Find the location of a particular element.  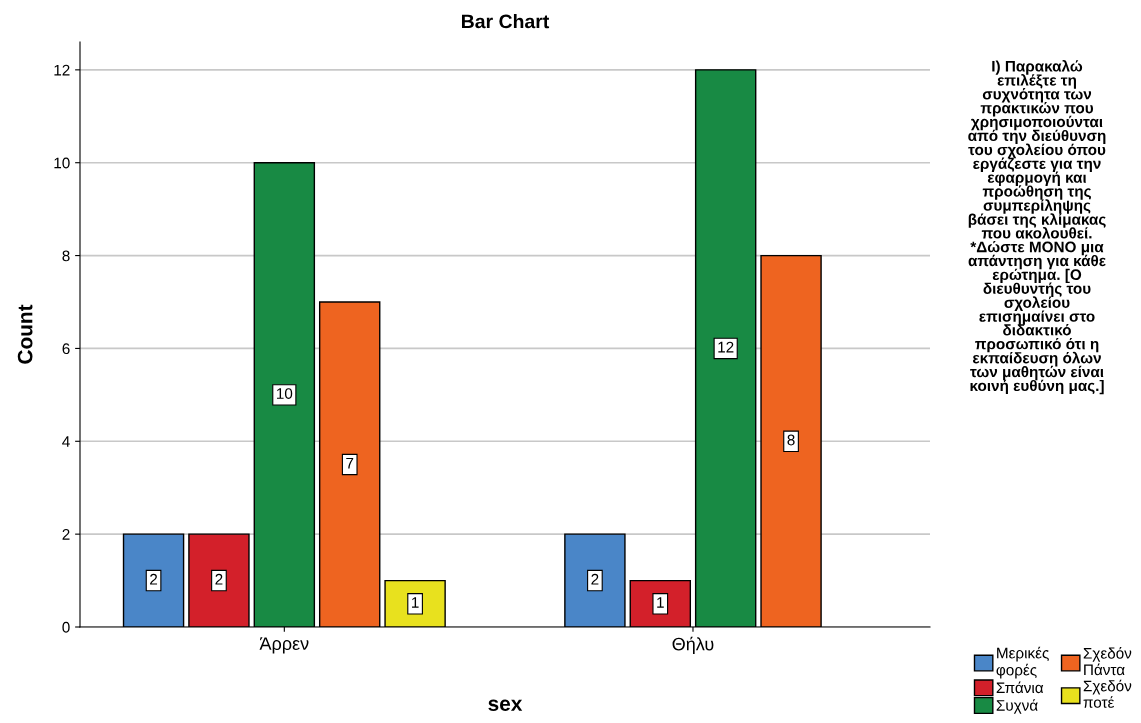

data-label: 12 is located at coordinates (726, 347).